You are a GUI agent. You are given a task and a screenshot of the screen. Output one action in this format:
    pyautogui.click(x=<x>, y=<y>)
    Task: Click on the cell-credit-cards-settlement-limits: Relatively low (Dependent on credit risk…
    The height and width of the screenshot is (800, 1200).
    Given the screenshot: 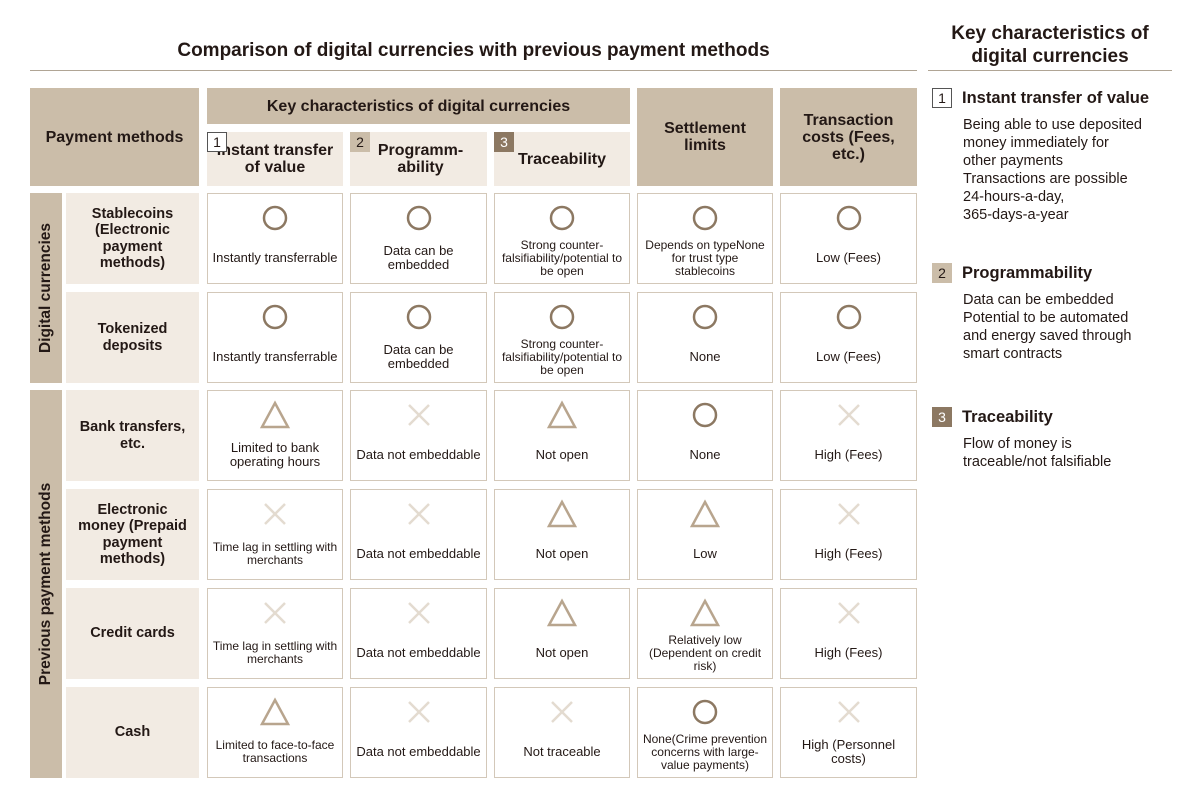 What is the action you would take?
    pyautogui.click(x=705, y=633)
    